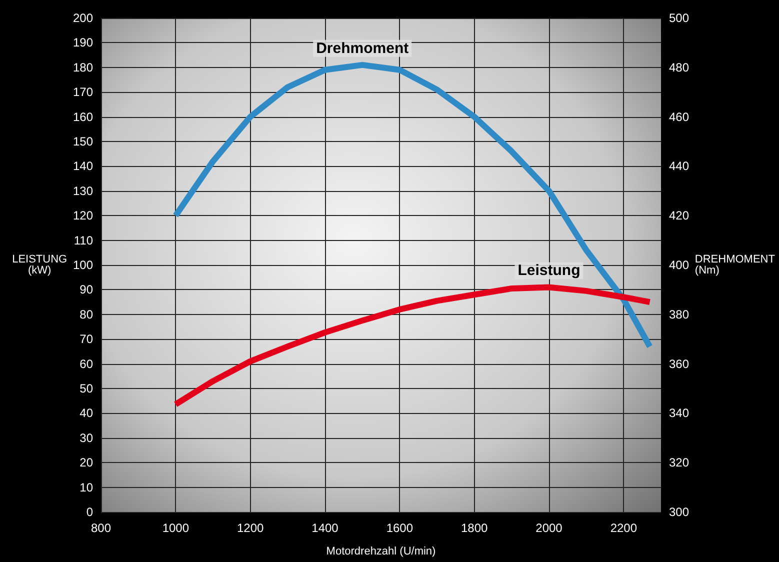 The height and width of the screenshot is (562, 779). Describe the element at coordinates (83, 215) in the screenshot. I see `y-tick-label: 120` at that location.